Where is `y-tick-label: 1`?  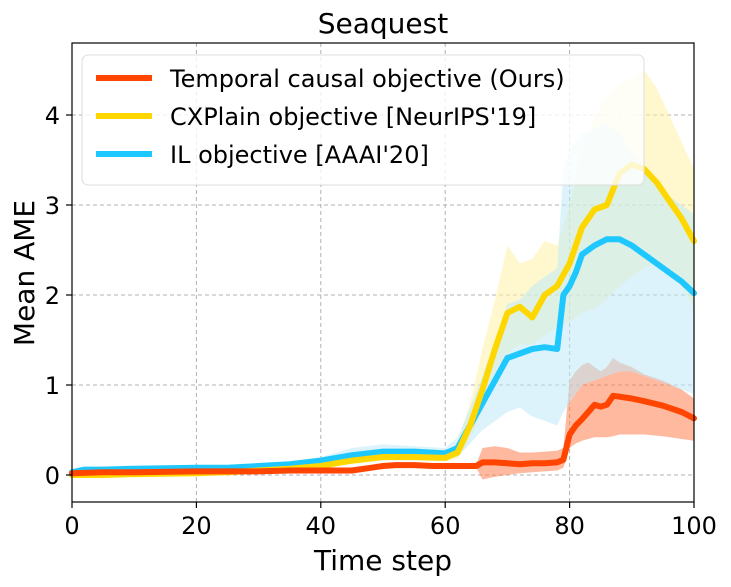
y-tick-label: 1 is located at coordinates (52, 386).